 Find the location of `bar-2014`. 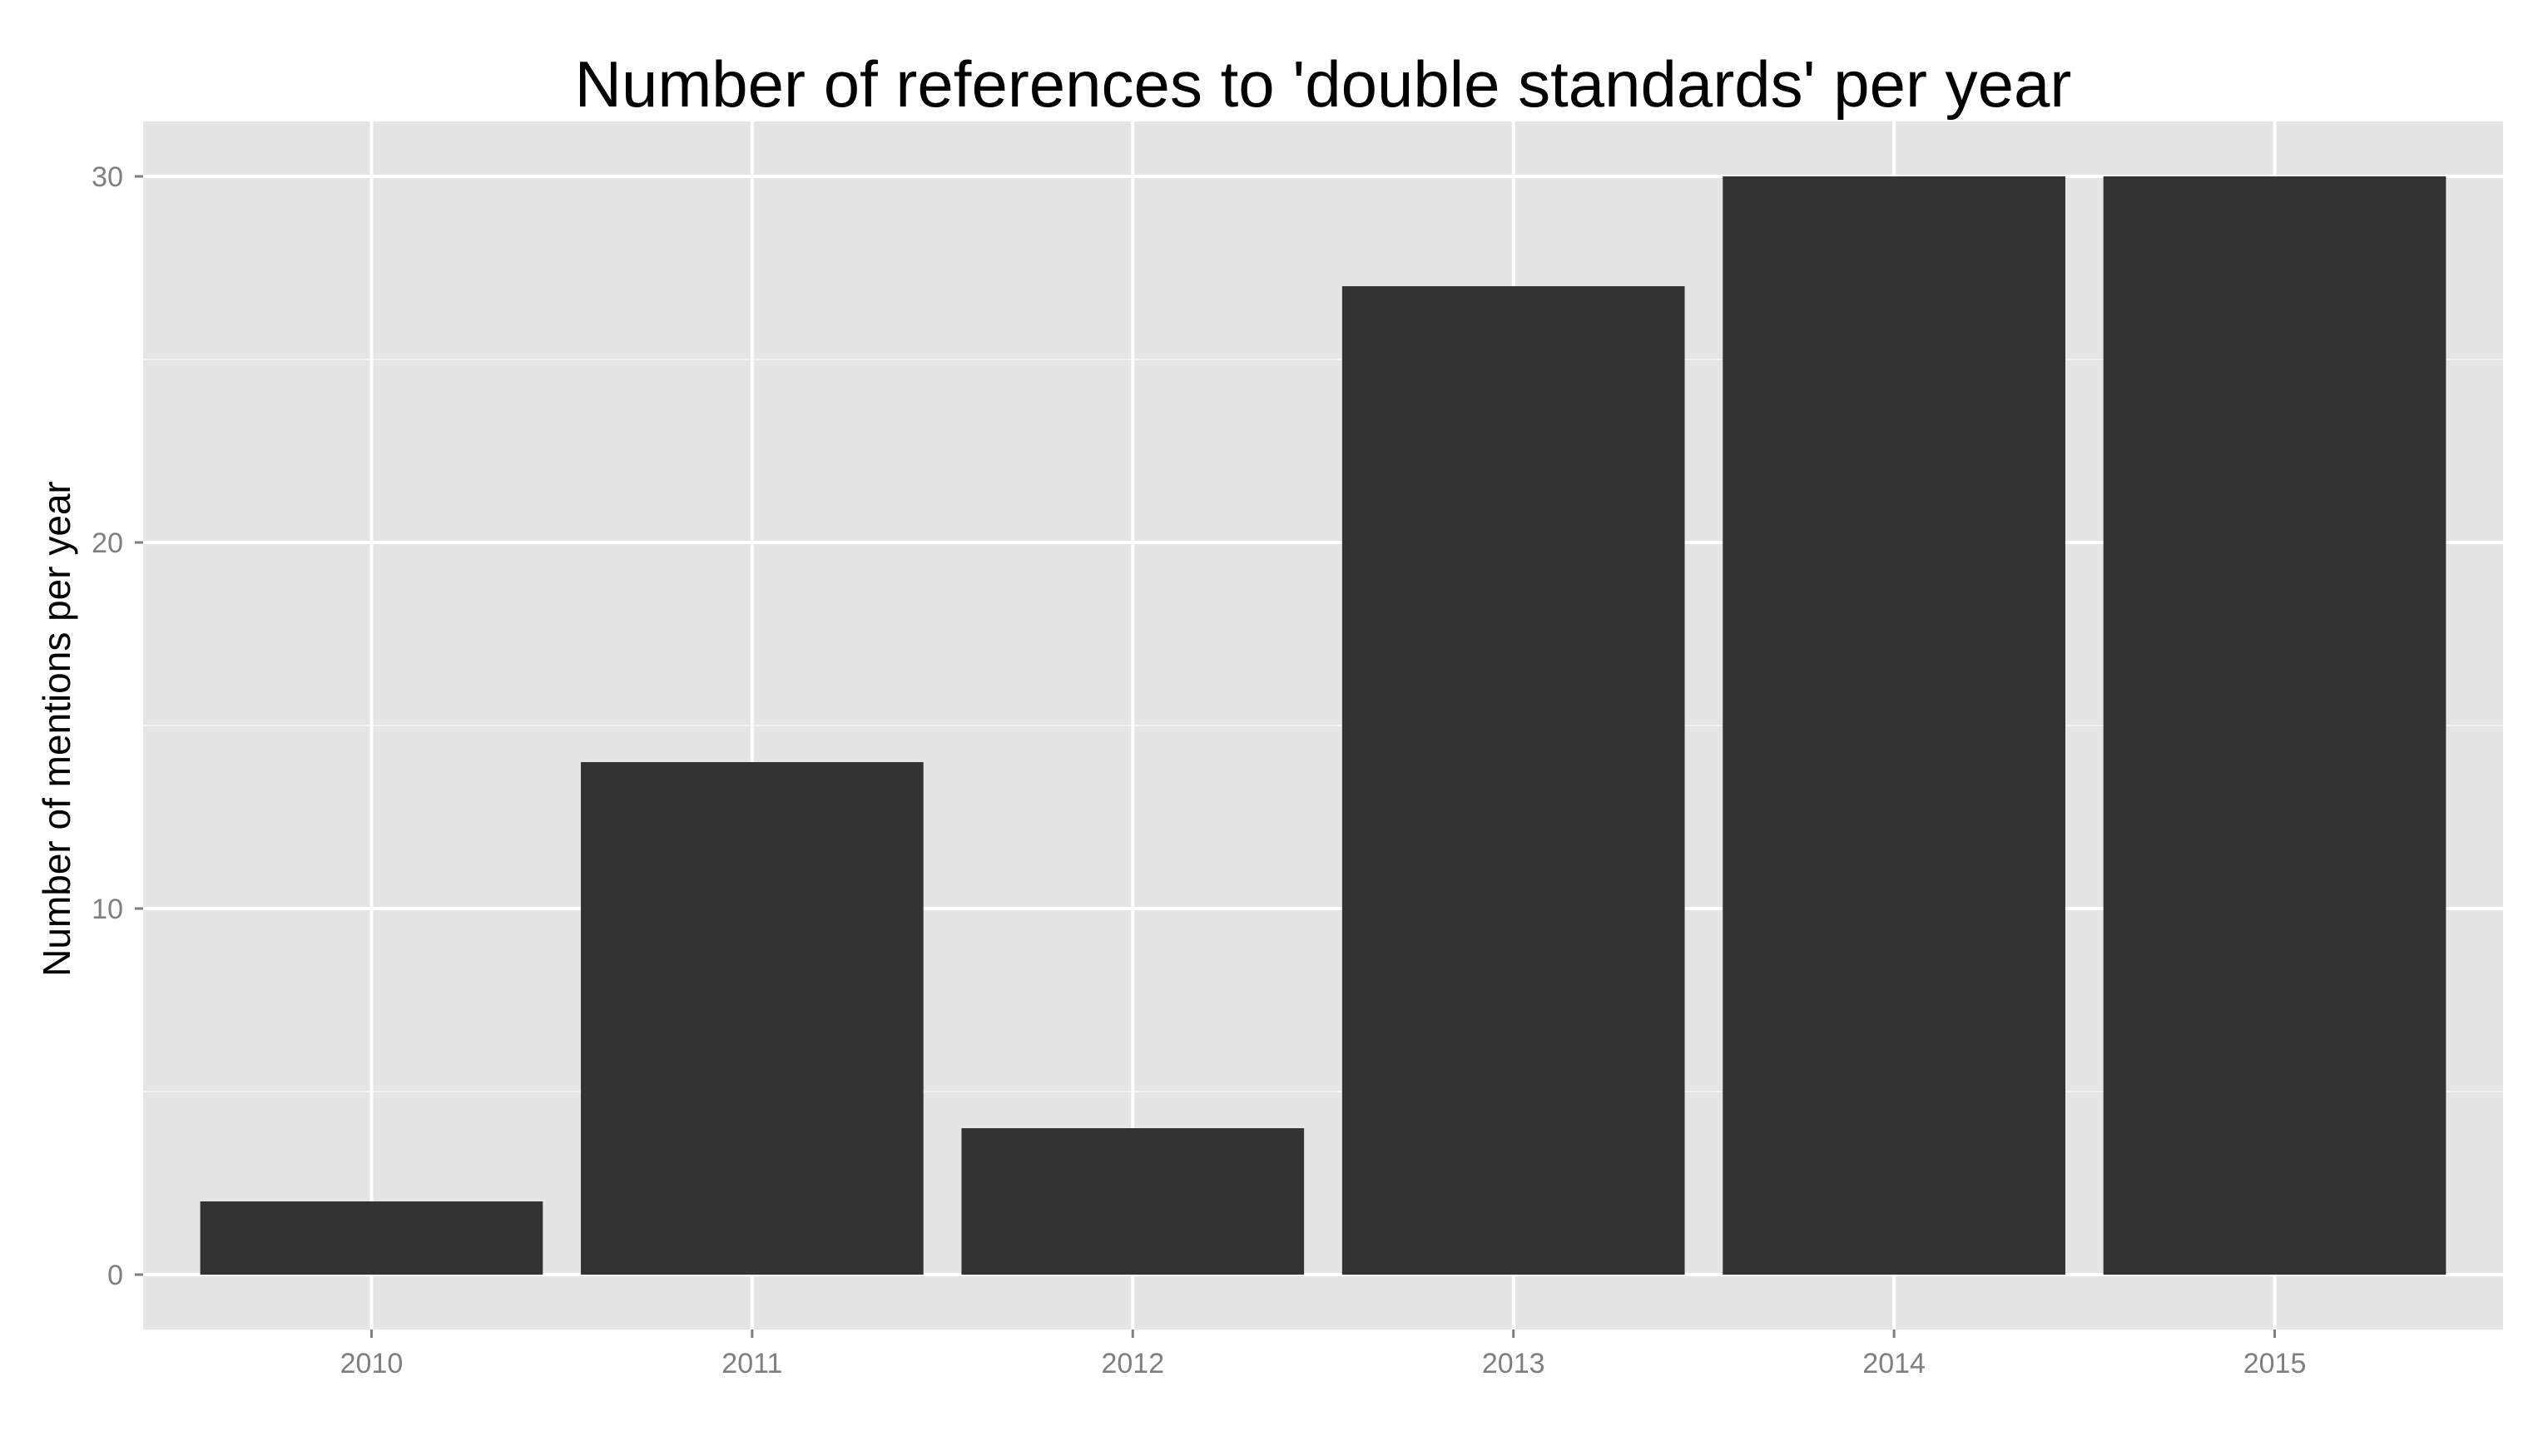

bar-2014 is located at coordinates (1894, 725).